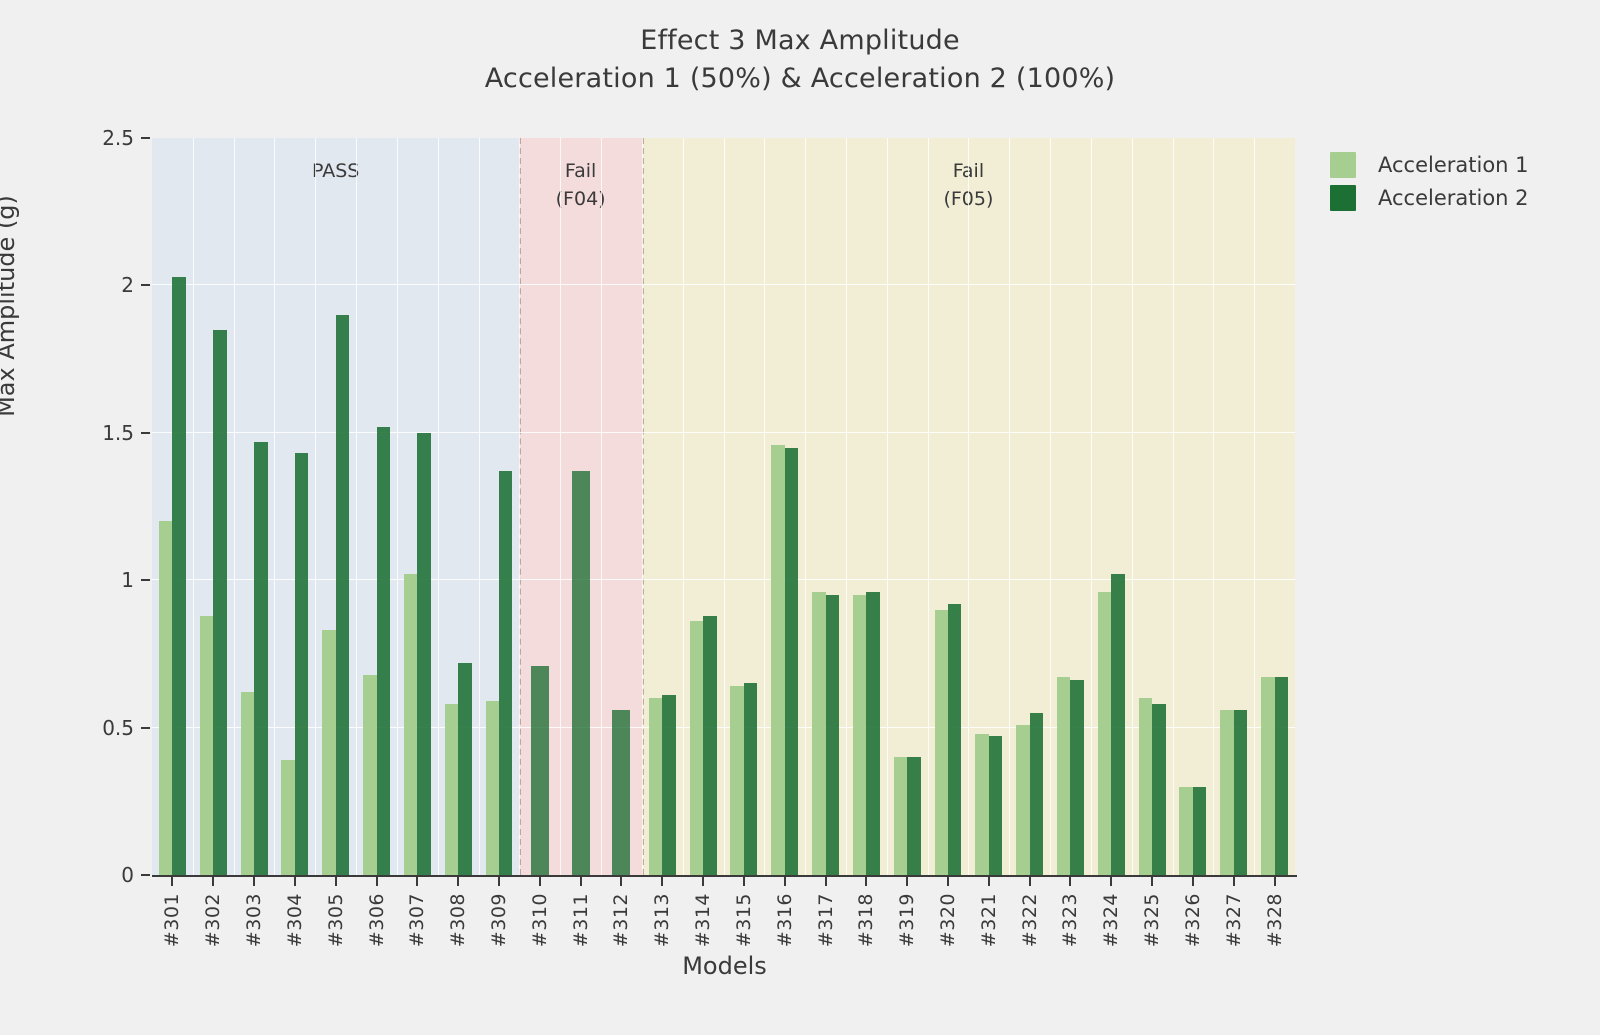 The image size is (1600, 1035). I want to click on legend-swatch-icon, so click(1343, 164).